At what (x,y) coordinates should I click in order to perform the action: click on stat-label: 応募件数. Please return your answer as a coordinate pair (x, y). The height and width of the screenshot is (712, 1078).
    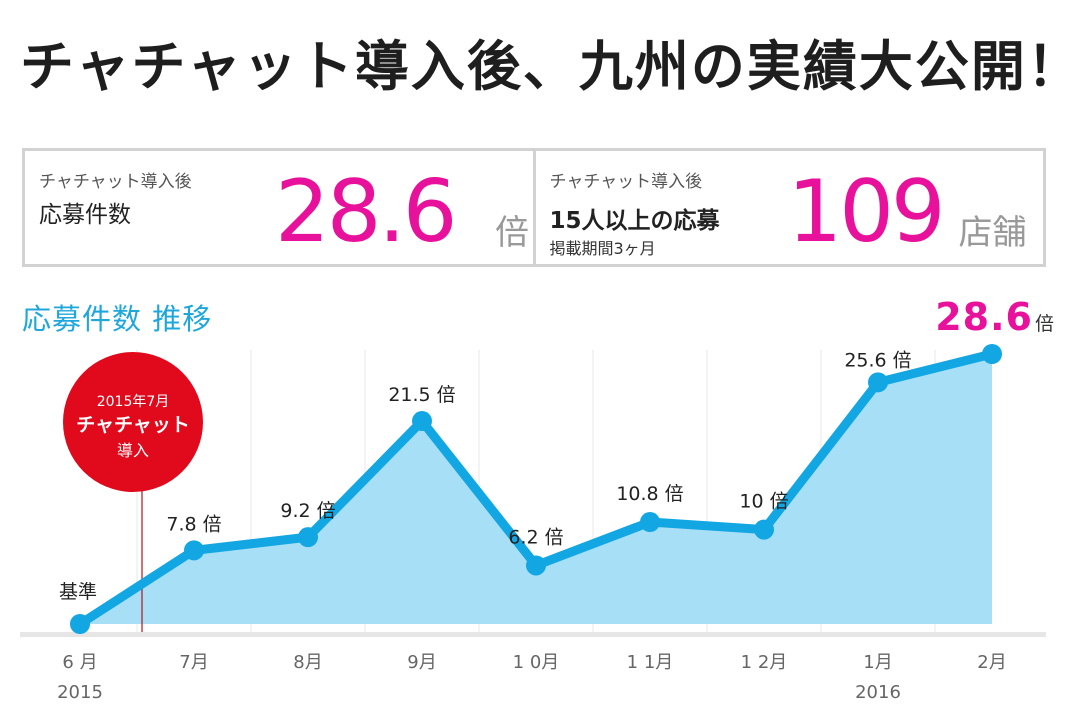
    Looking at the image, I should click on (85, 215).